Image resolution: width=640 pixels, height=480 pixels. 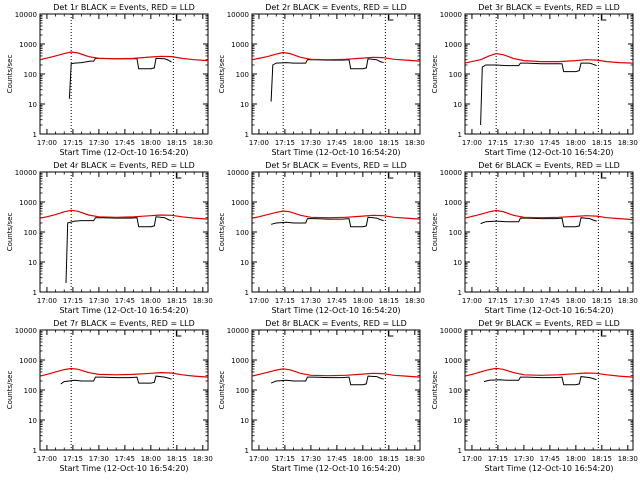 I want to click on chart-title: Det 4r BLACK = Events, RED = LLD, so click(x=124, y=165).